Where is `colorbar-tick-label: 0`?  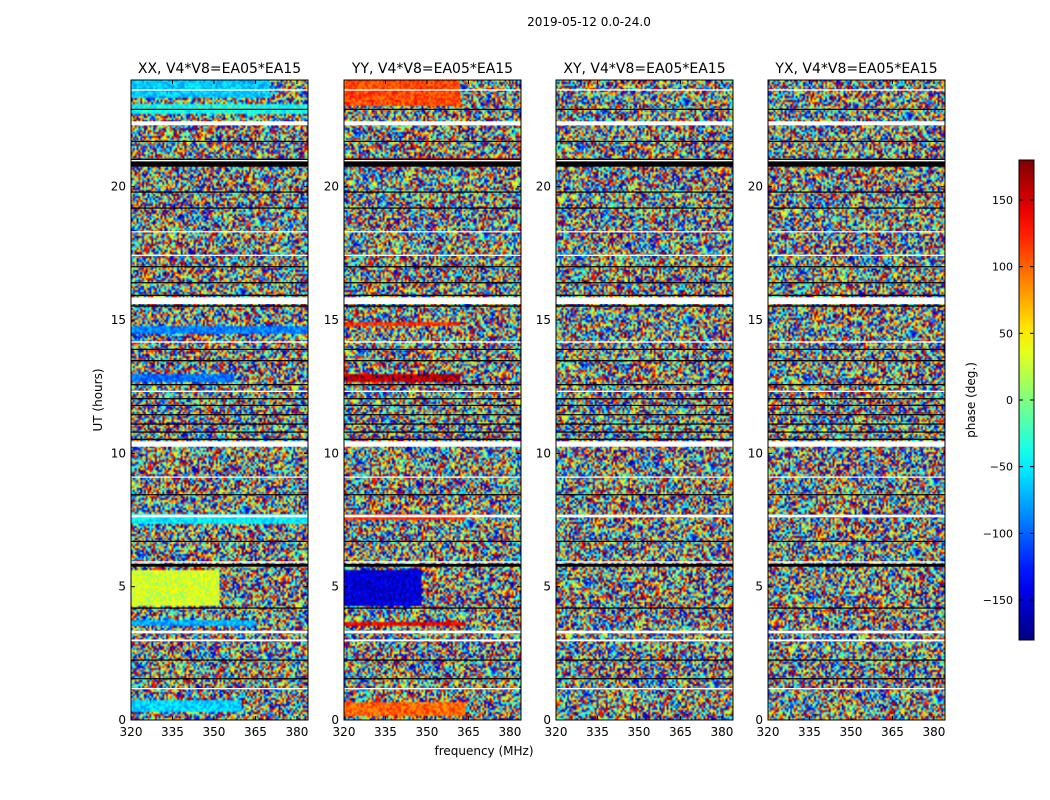
colorbar-tick-label: 0 is located at coordinates (1009, 400).